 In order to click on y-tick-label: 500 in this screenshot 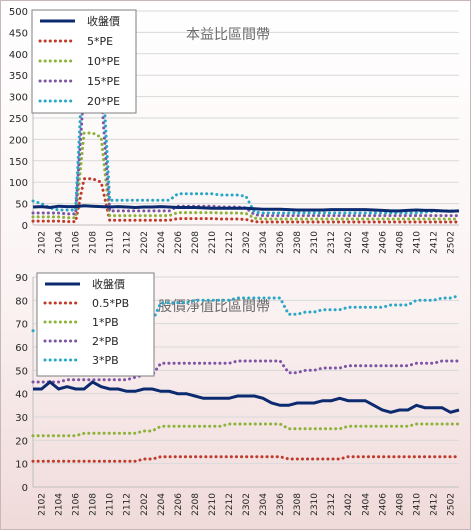, I will do `click(18, 12)`.